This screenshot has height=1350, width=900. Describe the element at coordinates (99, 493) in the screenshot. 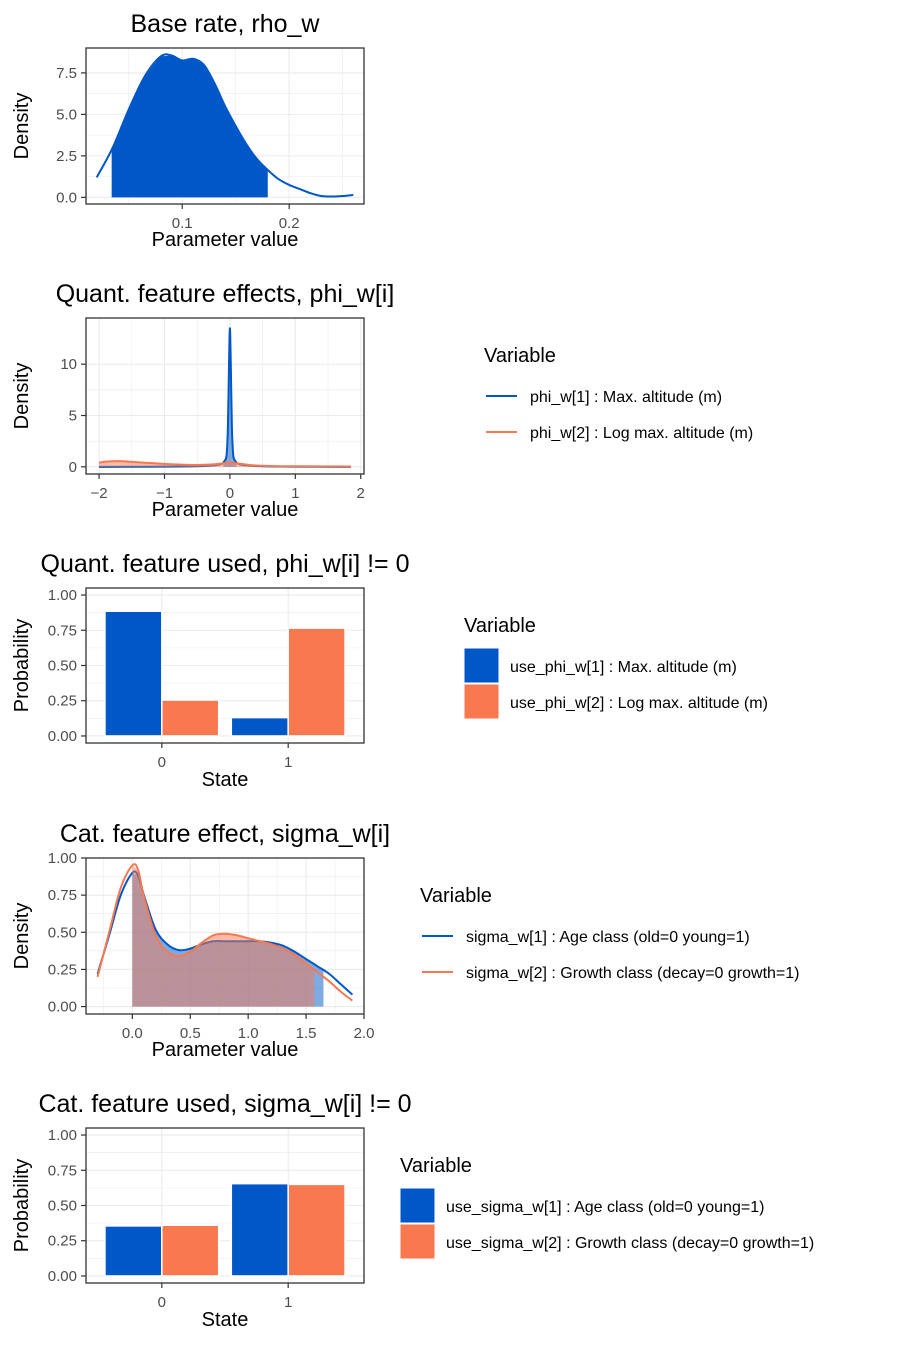

I see `x-tick-label: −2` at that location.